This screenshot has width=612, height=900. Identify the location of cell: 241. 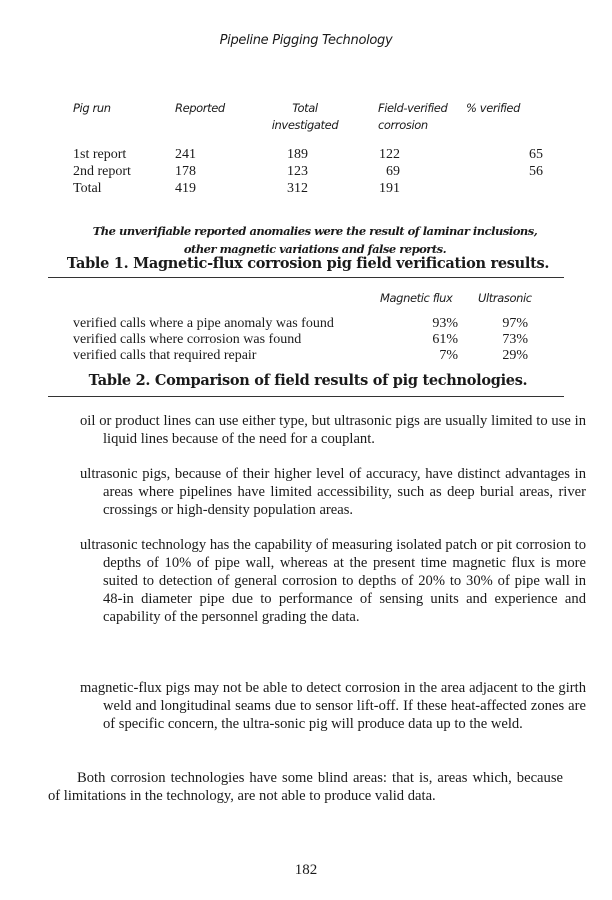
(185, 154).